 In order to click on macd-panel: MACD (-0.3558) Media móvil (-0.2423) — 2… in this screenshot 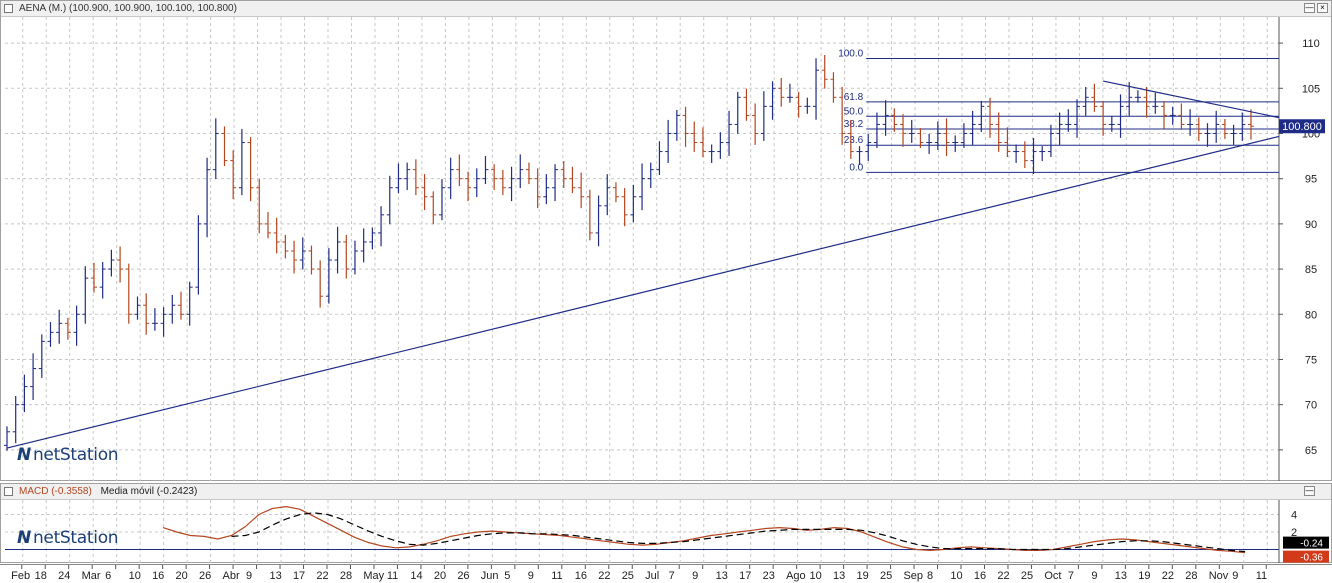, I will do `click(666, 523)`.